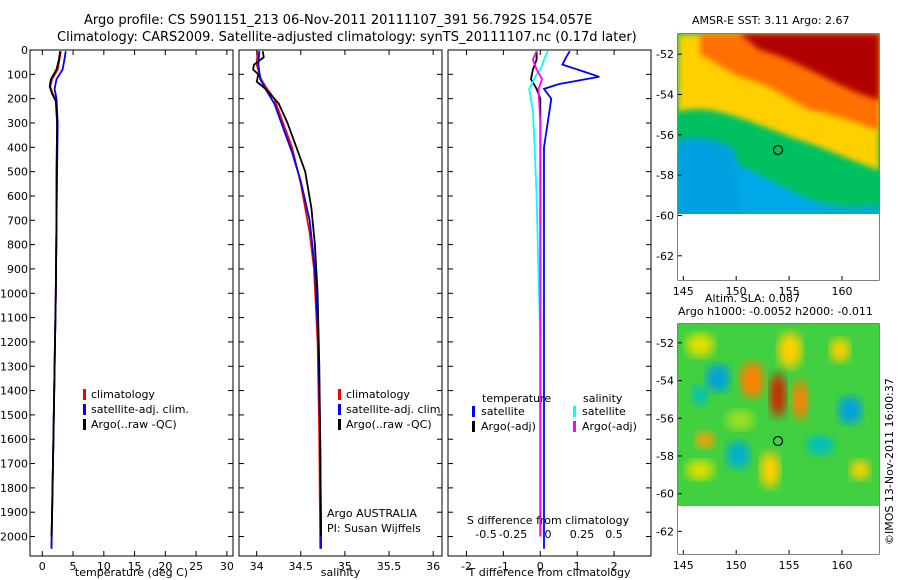  Describe the element at coordinates (466, 566) in the screenshot. I see `x-tick-label: -2` at that location.